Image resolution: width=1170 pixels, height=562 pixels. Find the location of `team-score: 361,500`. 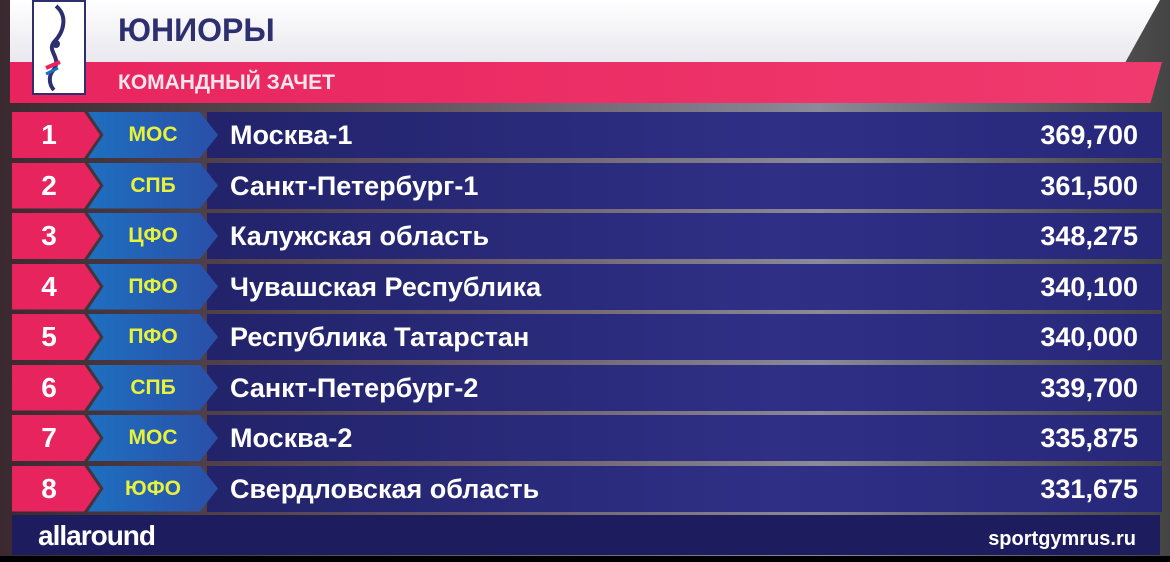

team-score: 361,500 is located at coordinates (1089, 185).